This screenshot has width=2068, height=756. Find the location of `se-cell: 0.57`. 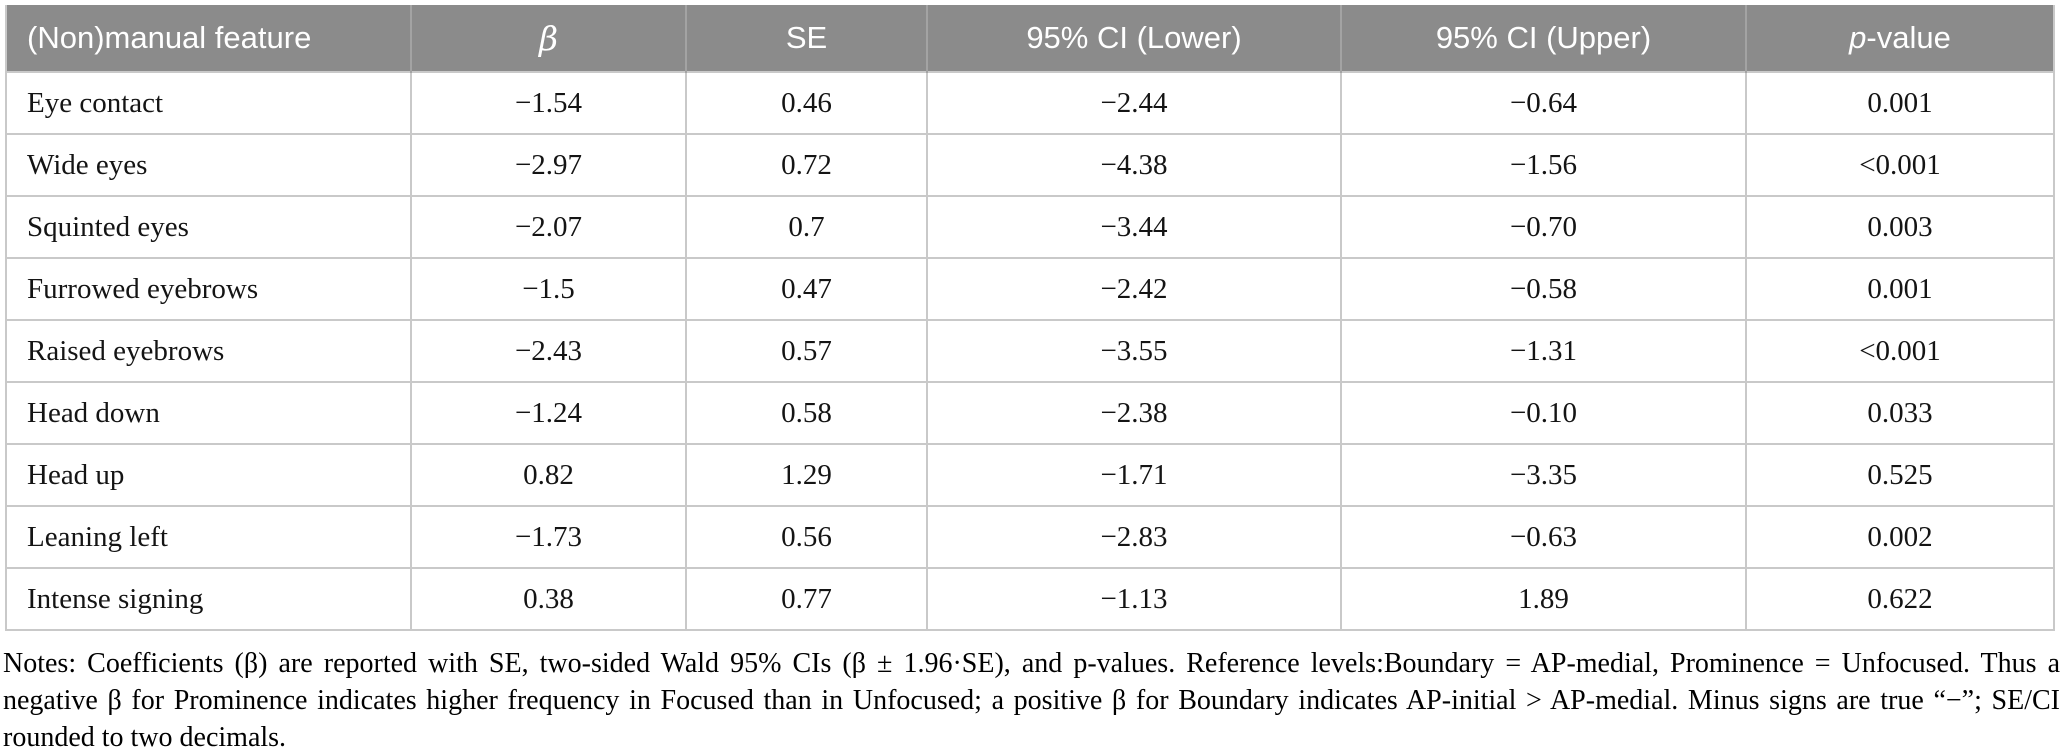

se-cell: 0.57 is located at coordinates (806, 351).